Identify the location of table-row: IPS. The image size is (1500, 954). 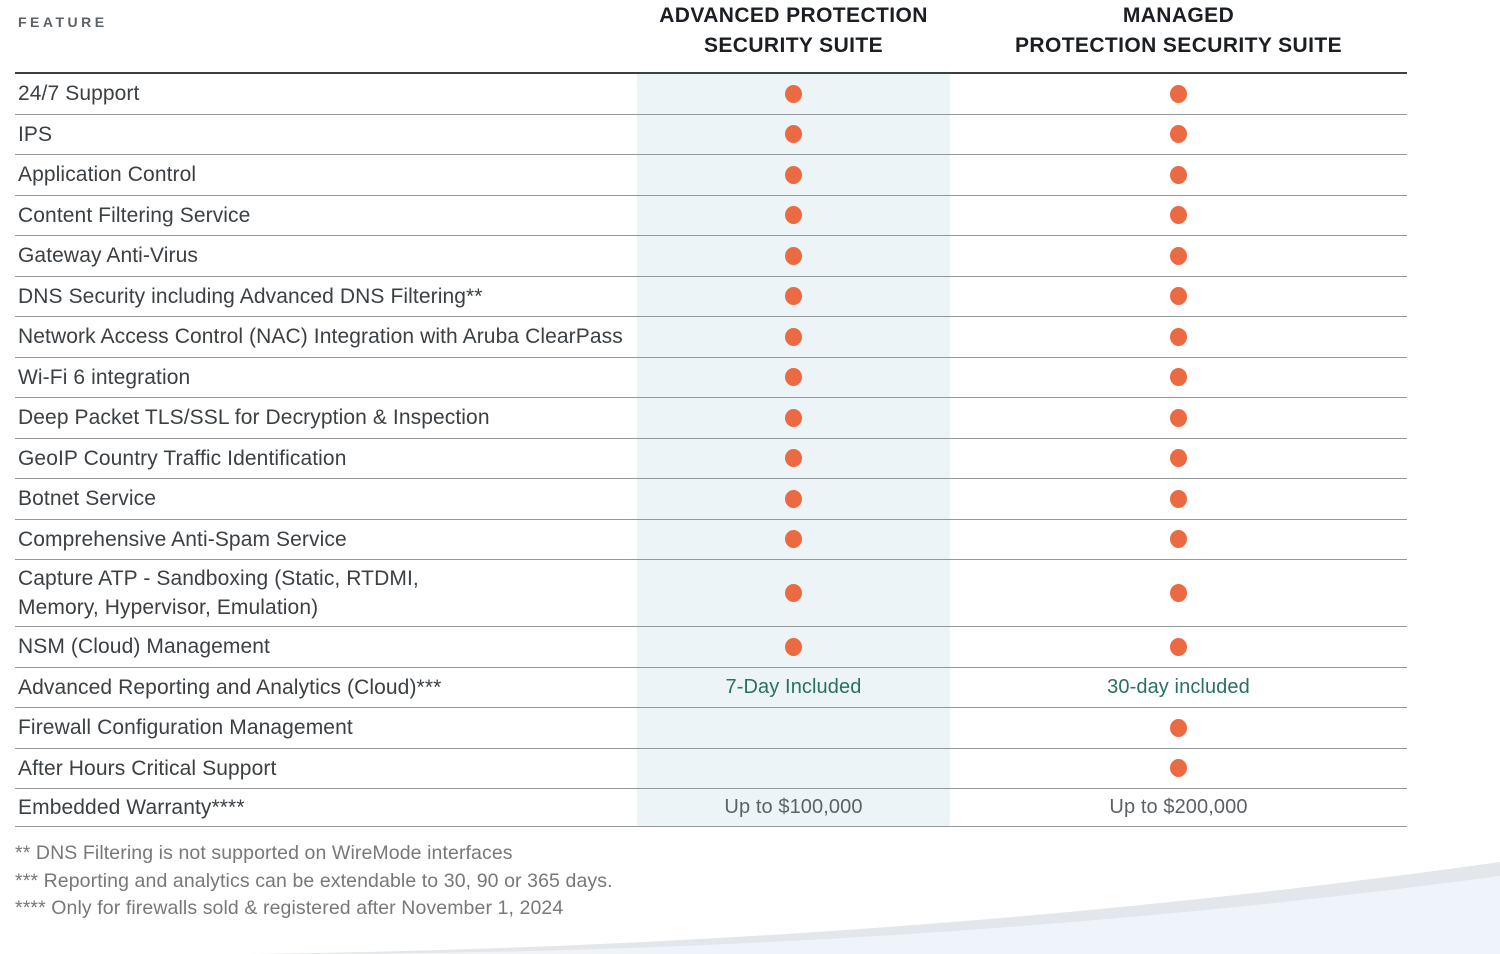
(711, 134).